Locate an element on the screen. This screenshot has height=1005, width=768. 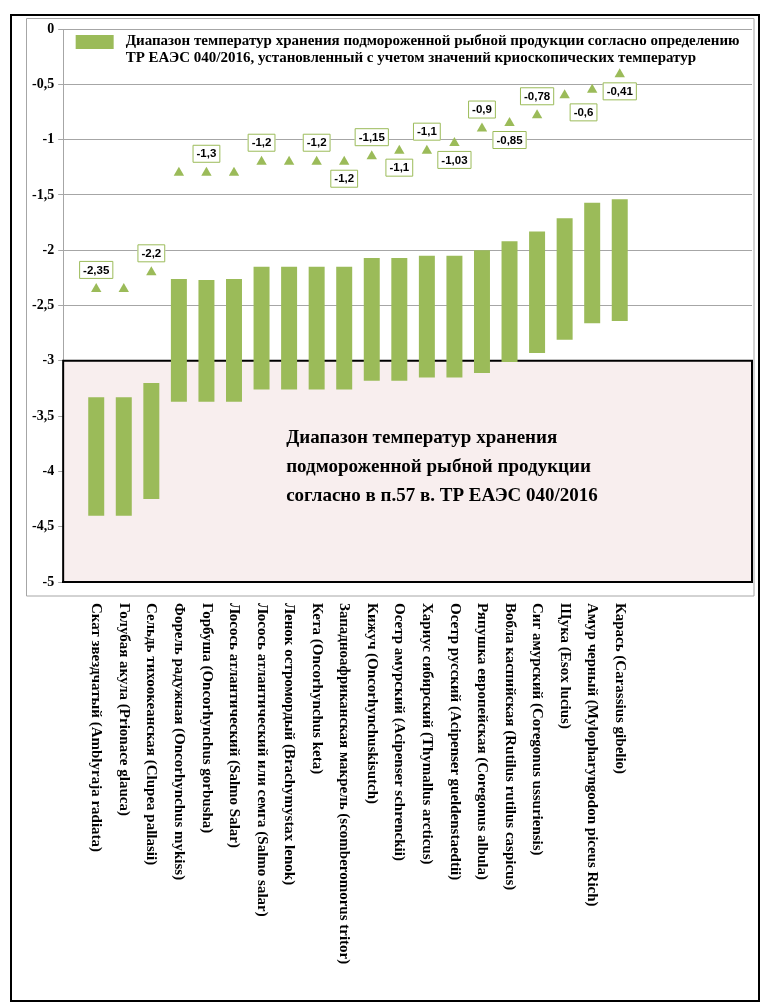
data-label: -1,3 is located at coordinates (206, 153).